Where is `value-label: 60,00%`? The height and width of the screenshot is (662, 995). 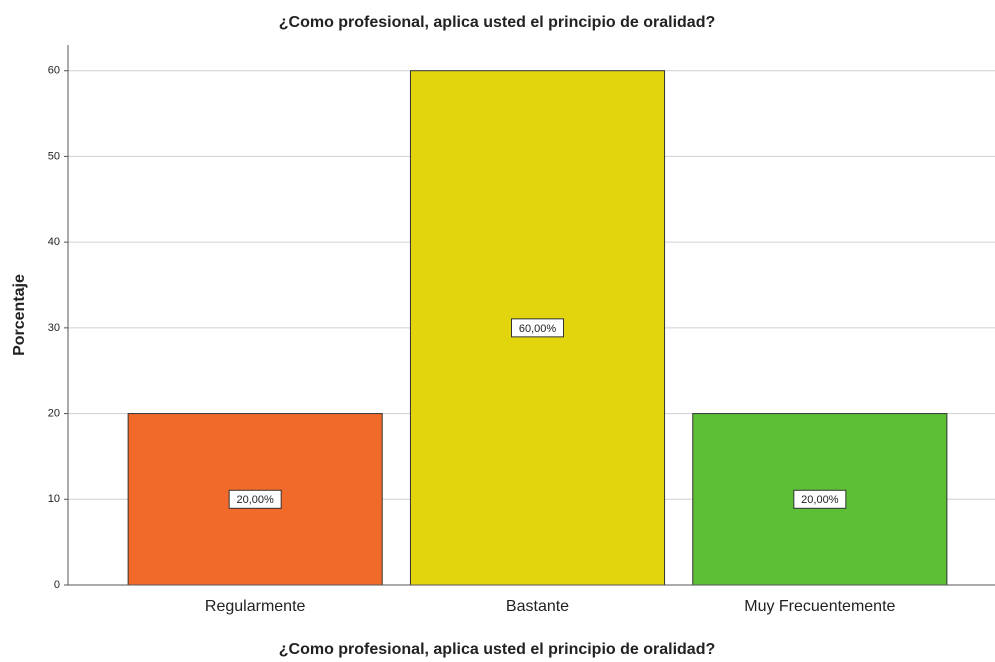
value-label: 60,00% is located at coordinates (538, 329).